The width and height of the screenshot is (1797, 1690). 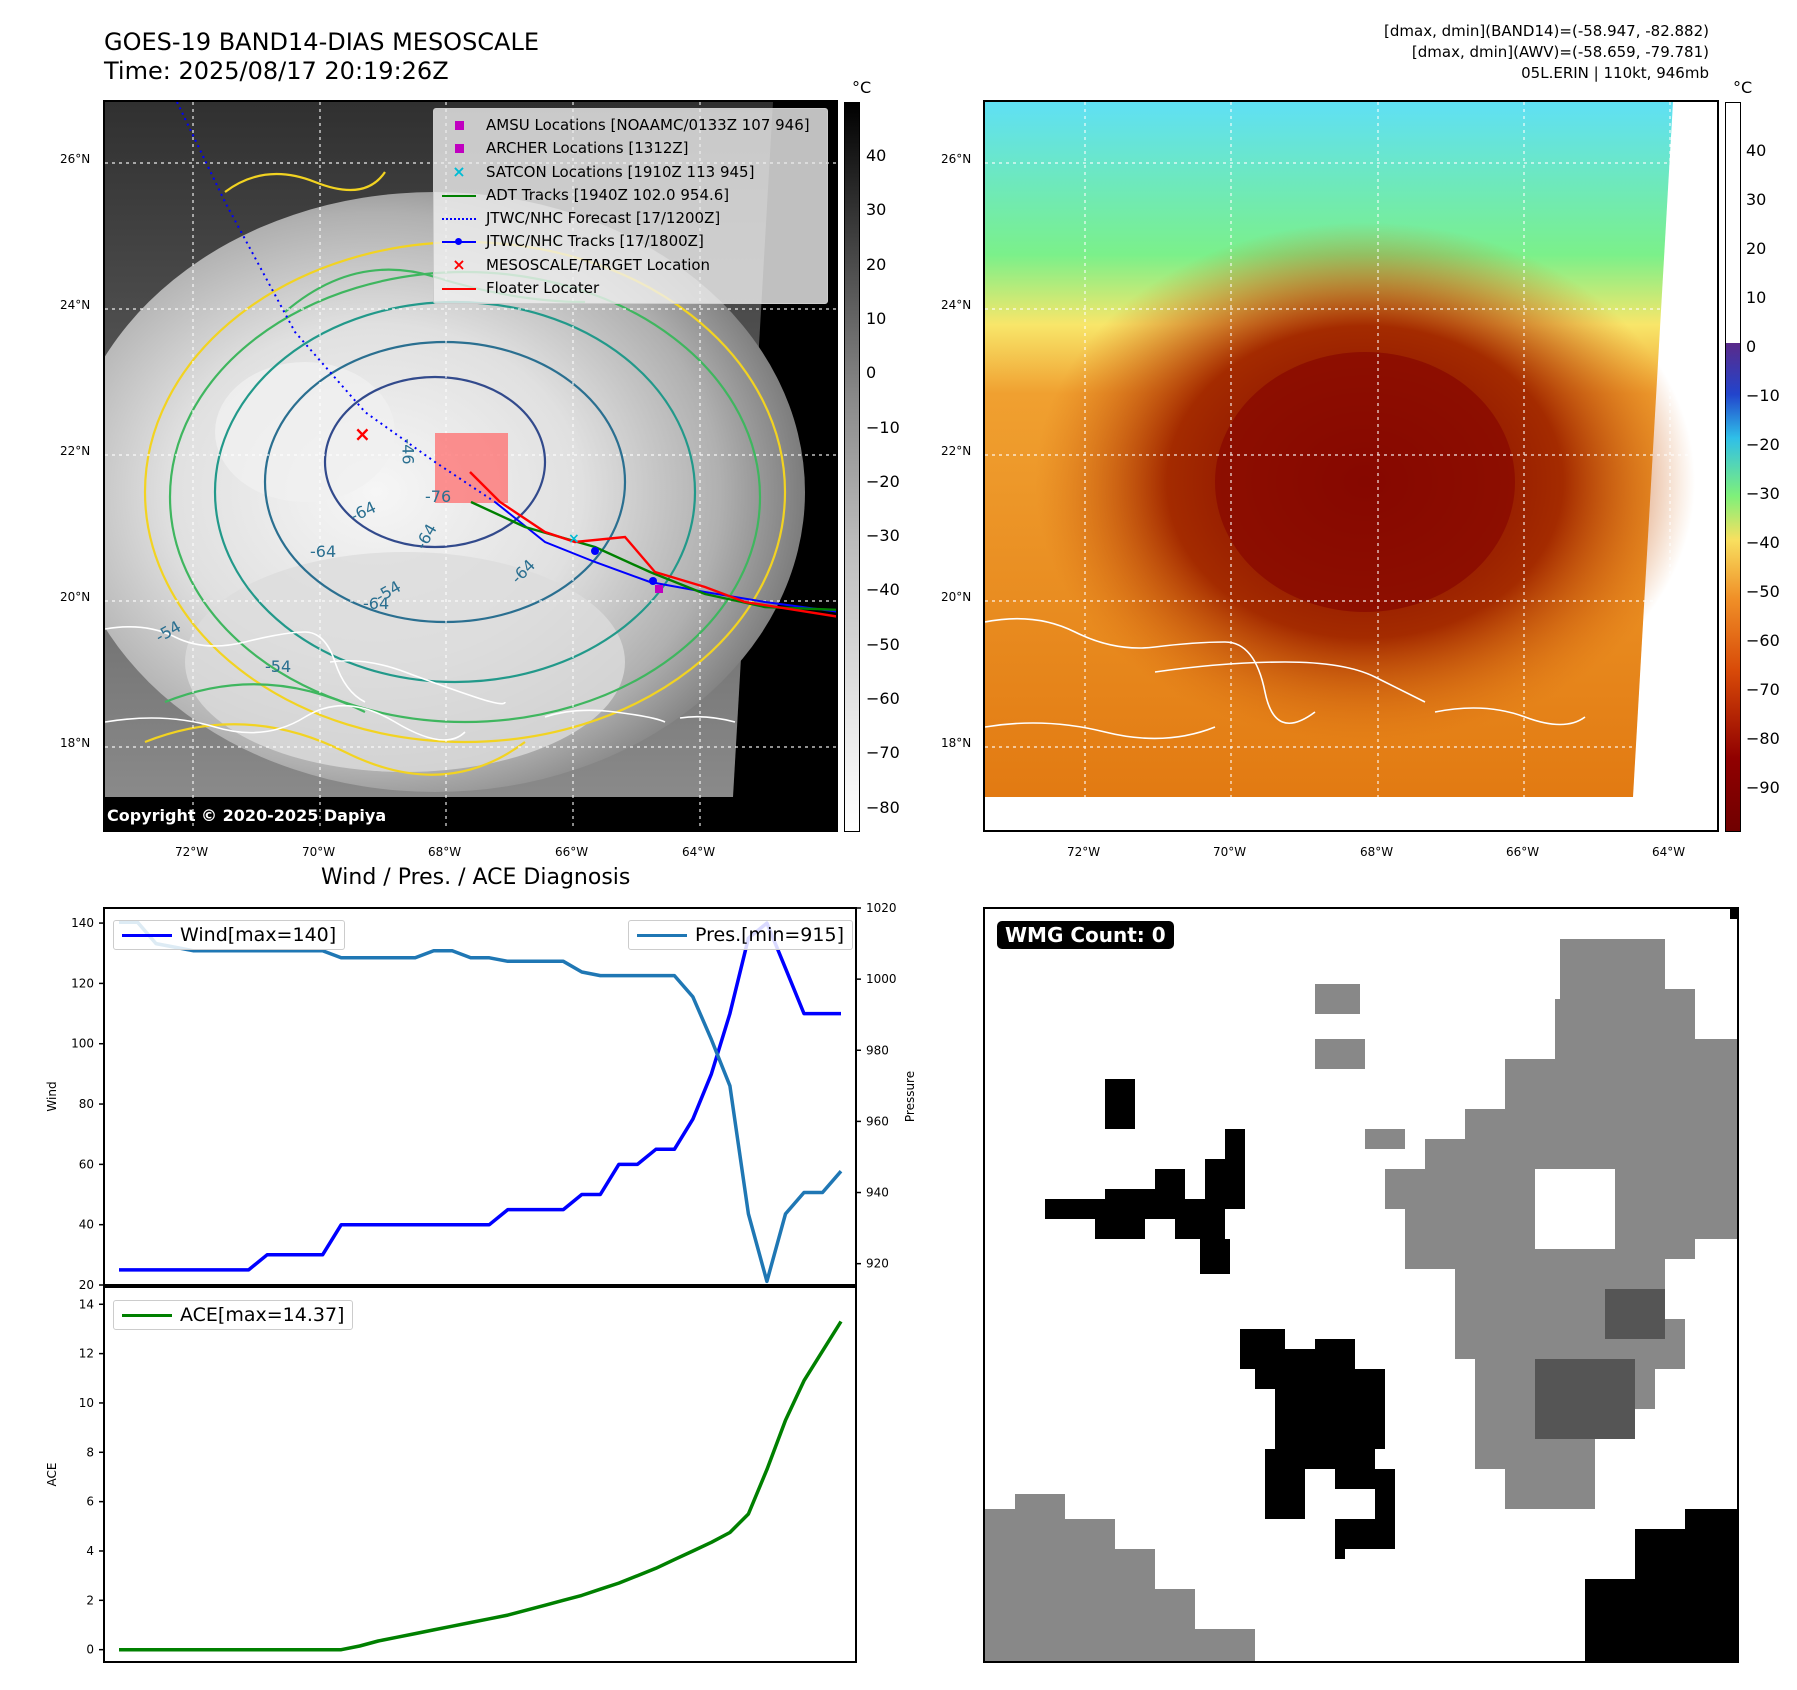 I want to click on colorbar-tick-label: −90, so click(x=1763, y=787).